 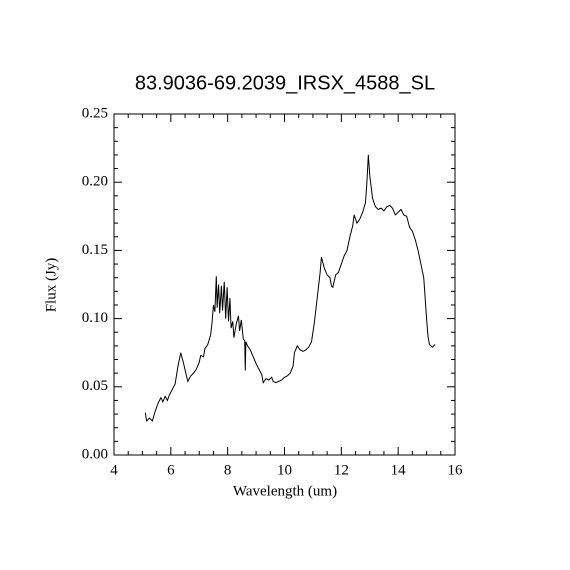 What do you see at coordinates (341, 470) in the screenshot?
I see `x-tick-label: 12` at bounding box center [341, 470].